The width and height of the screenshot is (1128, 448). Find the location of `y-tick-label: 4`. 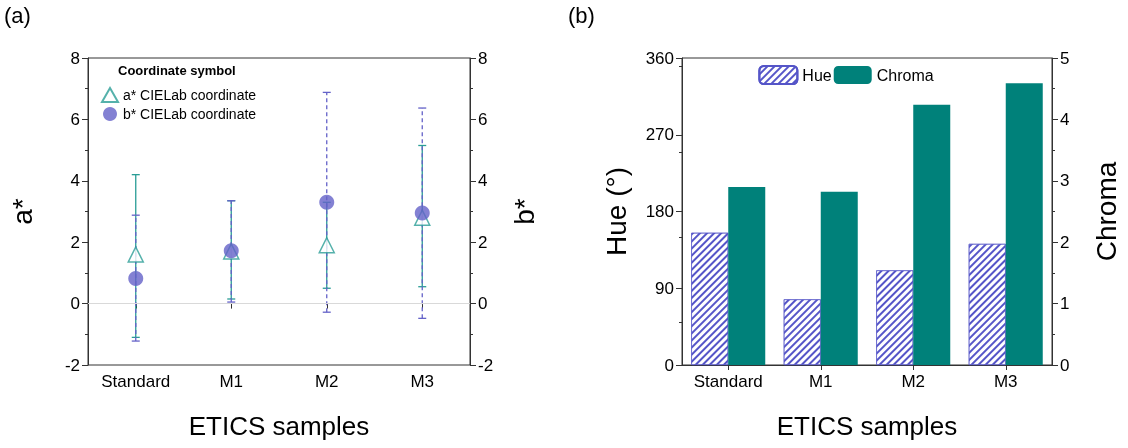

y-tick-label: 4 is located at coordinates (75, 181).